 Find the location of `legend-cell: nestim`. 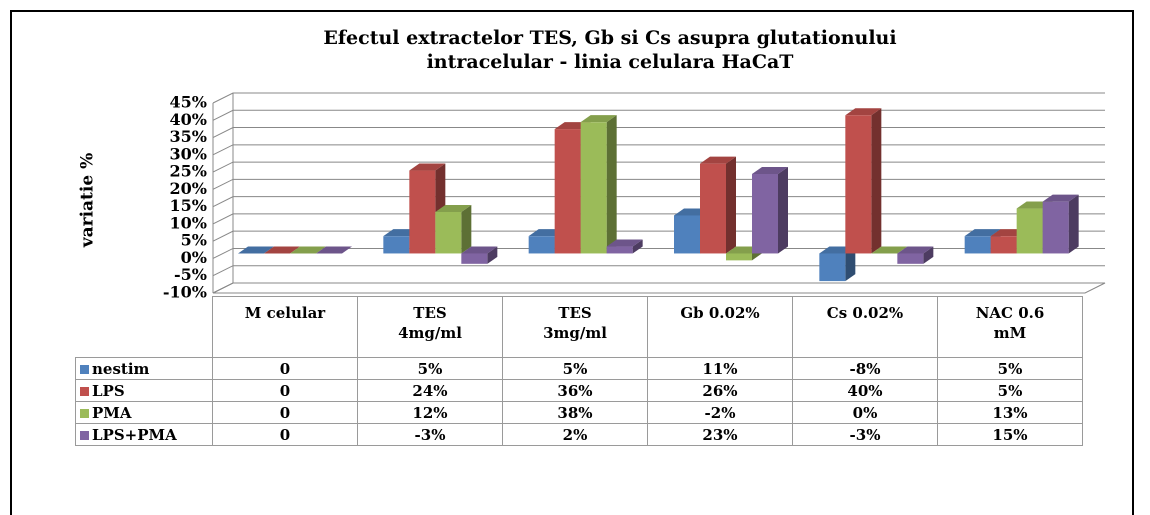

legend-cell: nestim is located at coordinates (144, 368).